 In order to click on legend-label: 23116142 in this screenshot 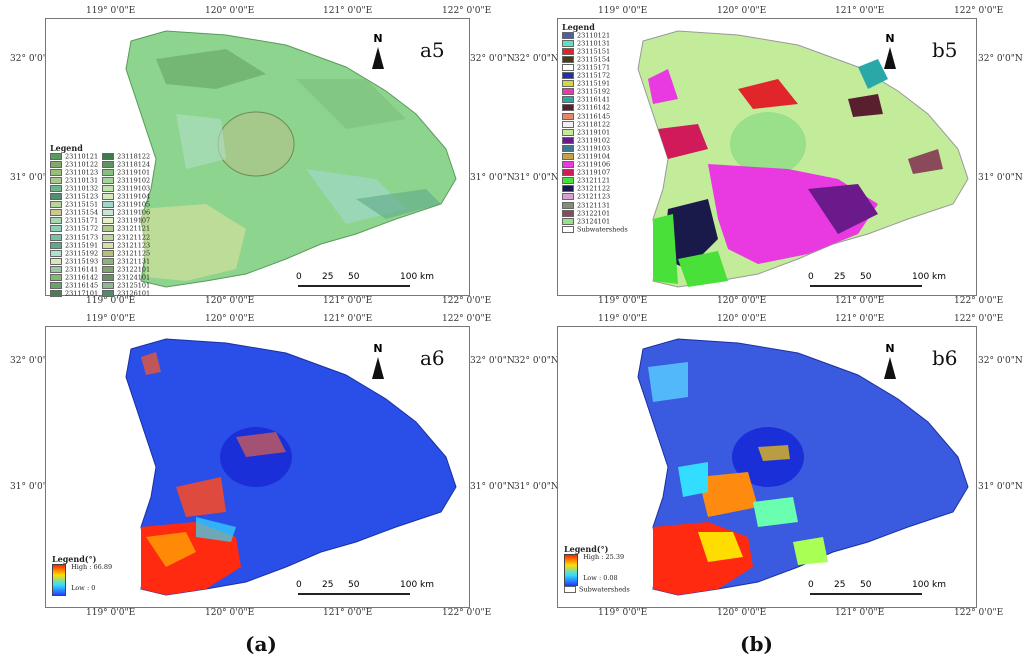, I will do `click(82, 277)`.